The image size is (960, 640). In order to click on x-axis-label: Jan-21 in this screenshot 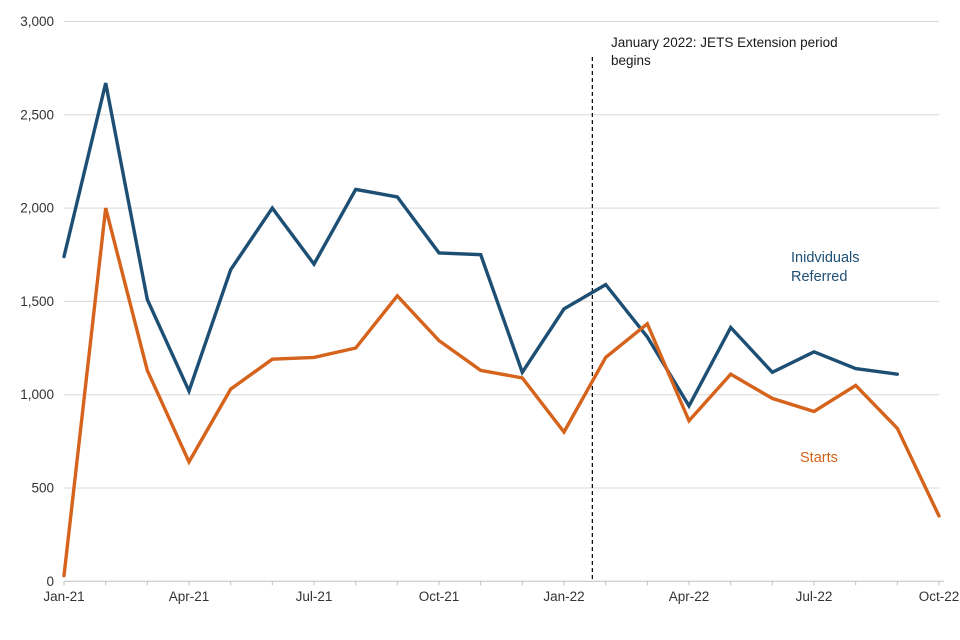, I will do `click(63, 596)`.